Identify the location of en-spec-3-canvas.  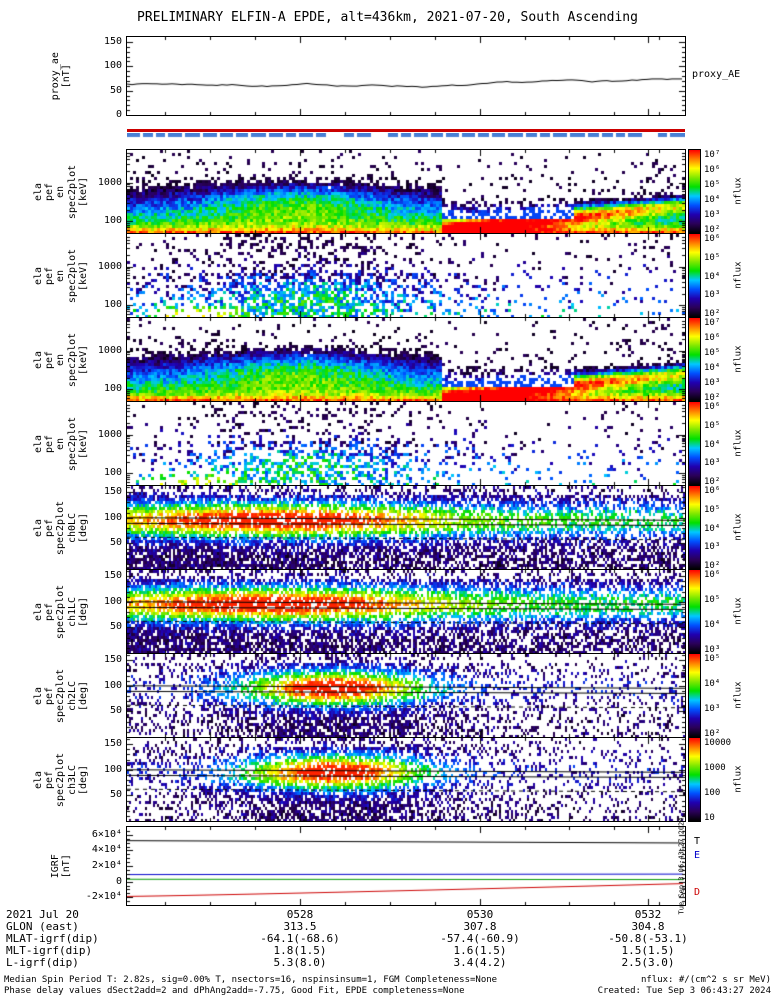
(406, 359).